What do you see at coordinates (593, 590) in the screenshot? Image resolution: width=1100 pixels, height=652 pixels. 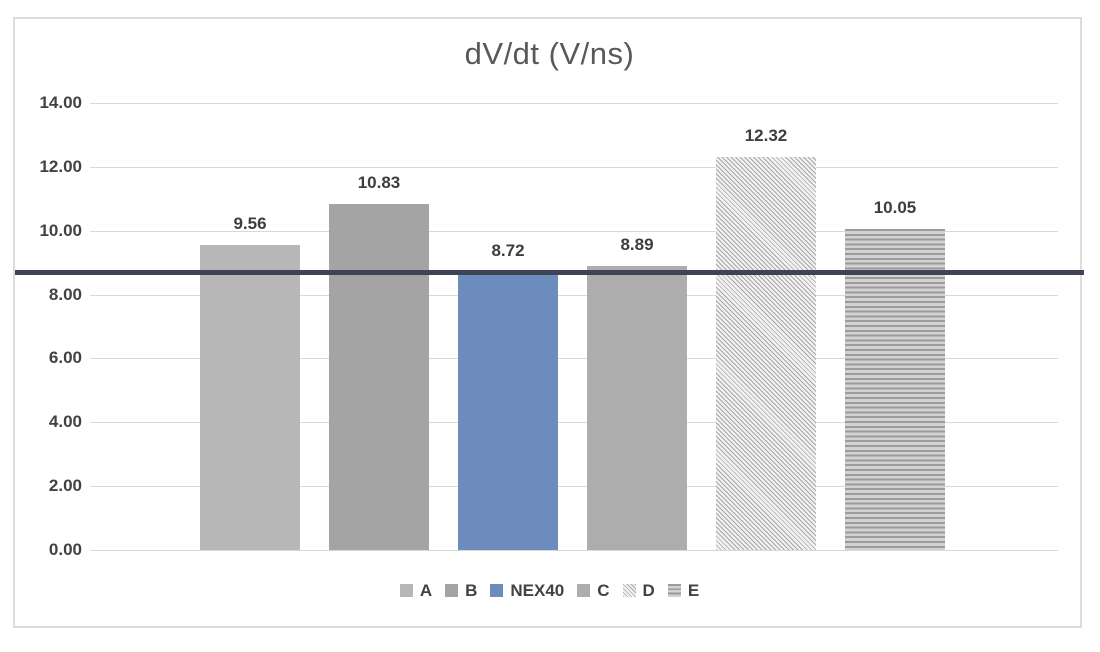 I see `legend-item-C: C` at bounding box center [593, 590].